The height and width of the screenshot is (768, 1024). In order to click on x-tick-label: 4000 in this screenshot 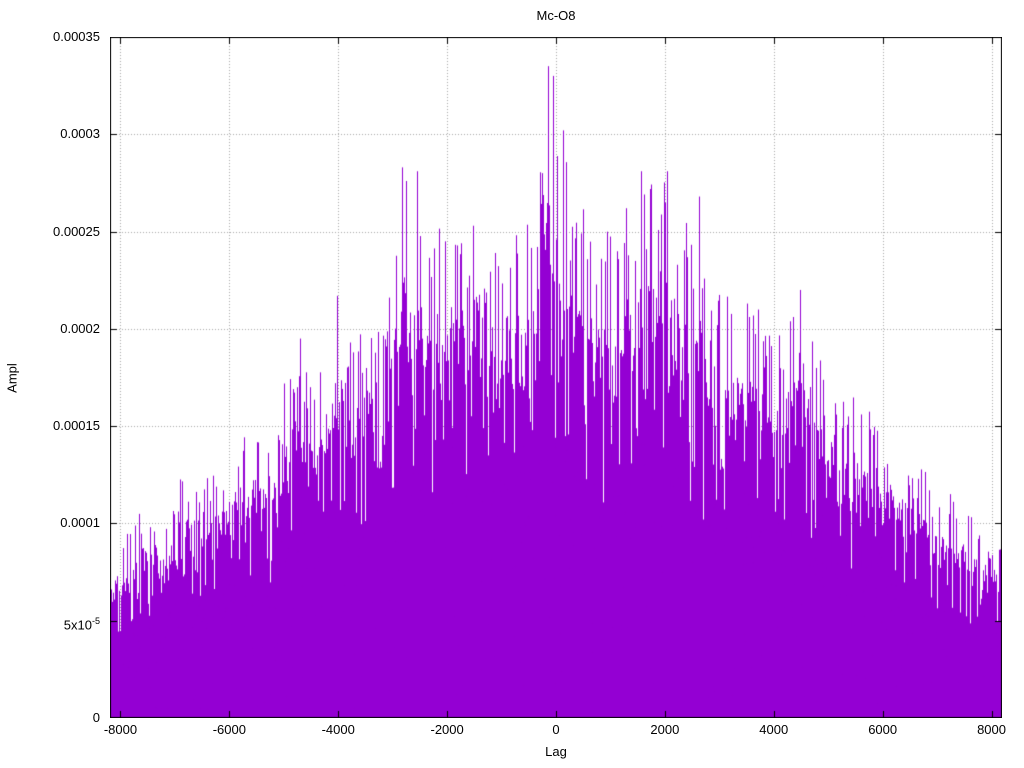, I will do `click(774, 729)`.